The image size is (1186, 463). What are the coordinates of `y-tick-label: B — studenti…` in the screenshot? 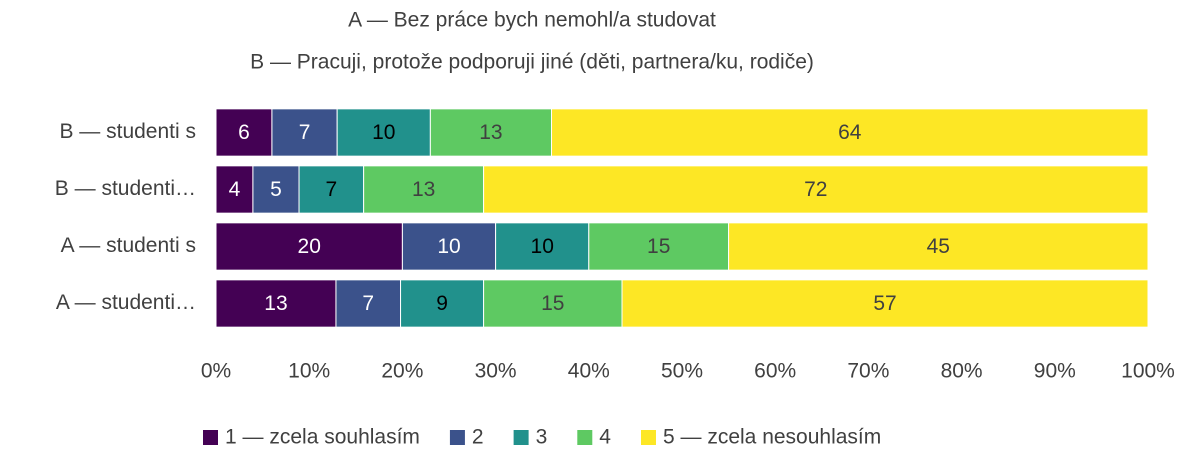 It's located at (125, 188).